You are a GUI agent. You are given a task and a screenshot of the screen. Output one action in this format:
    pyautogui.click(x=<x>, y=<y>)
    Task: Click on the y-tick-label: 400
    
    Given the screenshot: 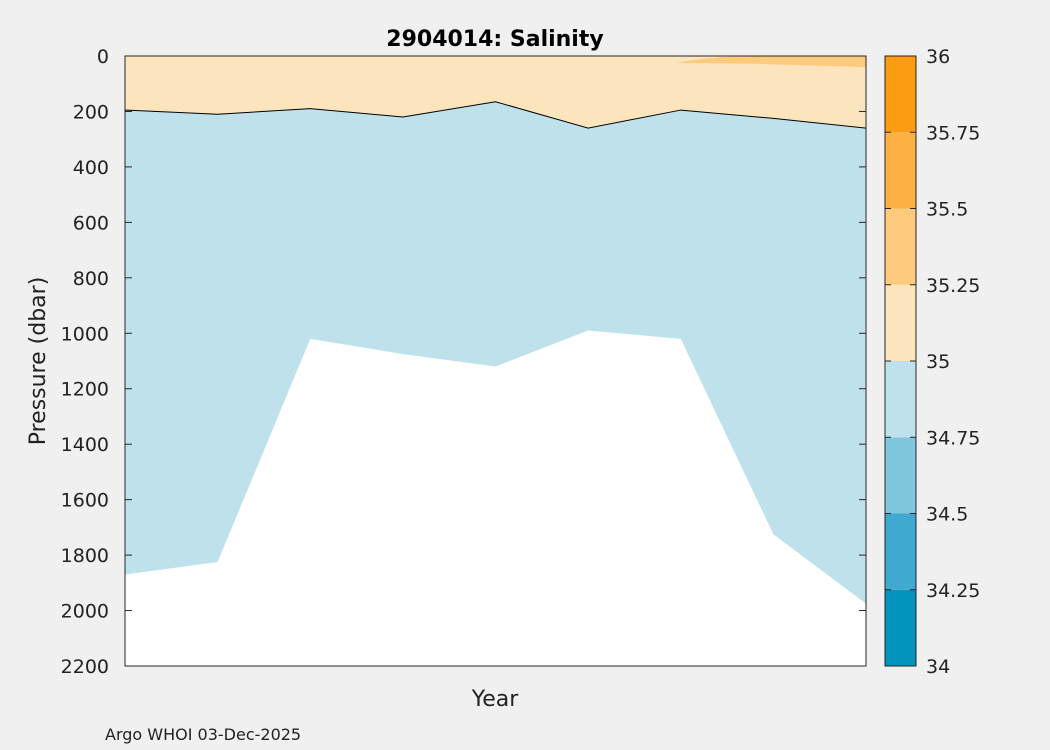 What is the action you would take?
    pyautogui.click(x=91, y=168)
    